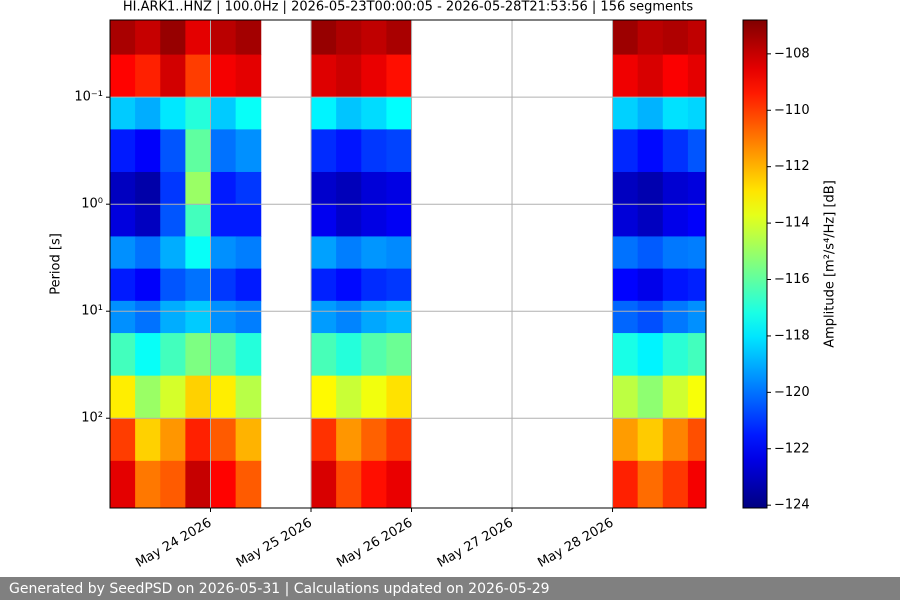 The height and width of the screenshot is (600, 900). Describe the element at coordinates (575, 543) in the screenshot. I see `x-tick-label: May 28 2026` at that location.